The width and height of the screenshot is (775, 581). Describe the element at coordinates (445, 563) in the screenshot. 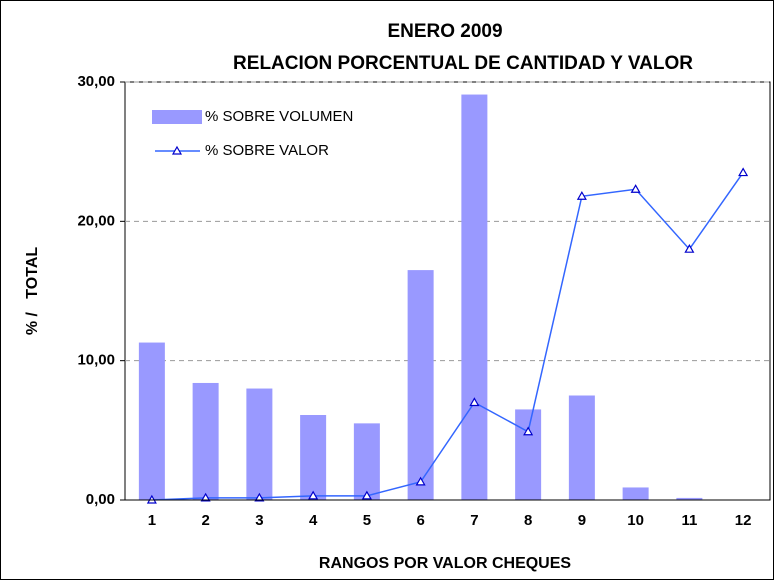

I see `x-axis-label: RANGOS POR VALOR CHEQUES` at that location.